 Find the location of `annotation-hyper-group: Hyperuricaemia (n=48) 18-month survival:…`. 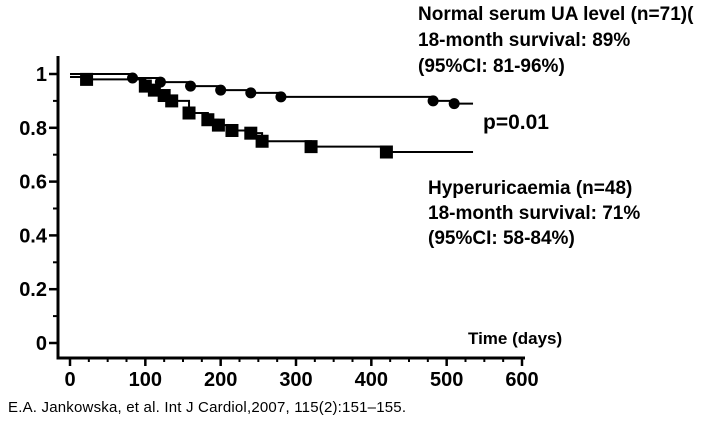

annotation-hyper-group: Hyperuricaemia (n=48) 18-month survival:… is located at coordinates (534, 213).